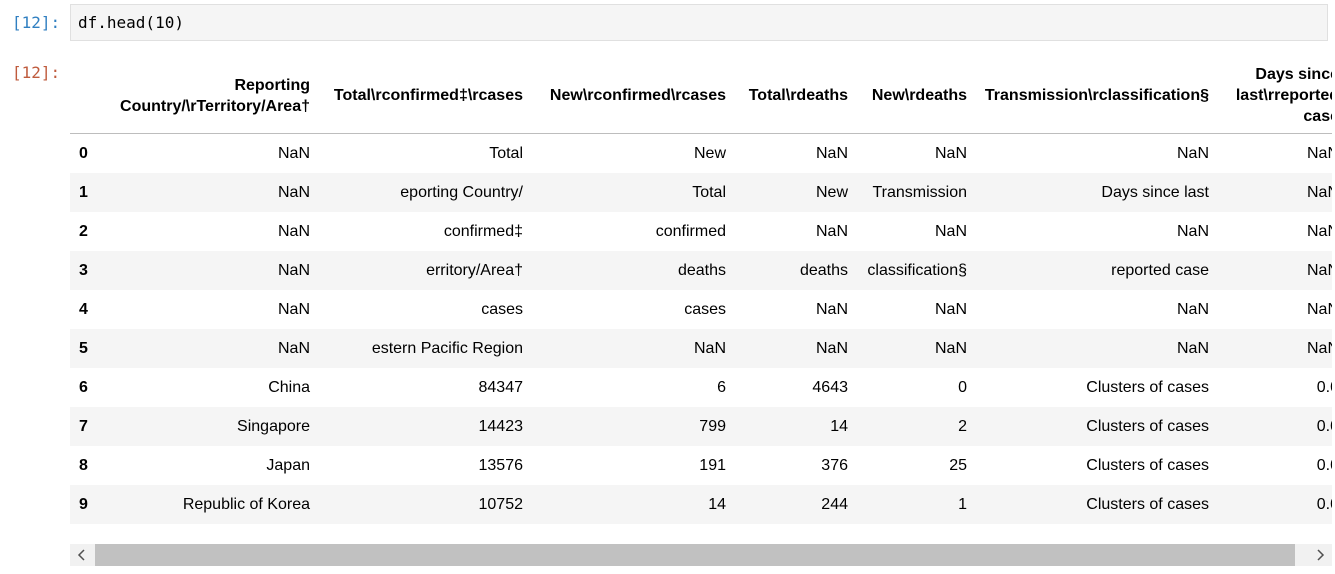  Describe the element at coordinates (131, 22) in the screenshot. I see `code: df.head(10)` at that location.